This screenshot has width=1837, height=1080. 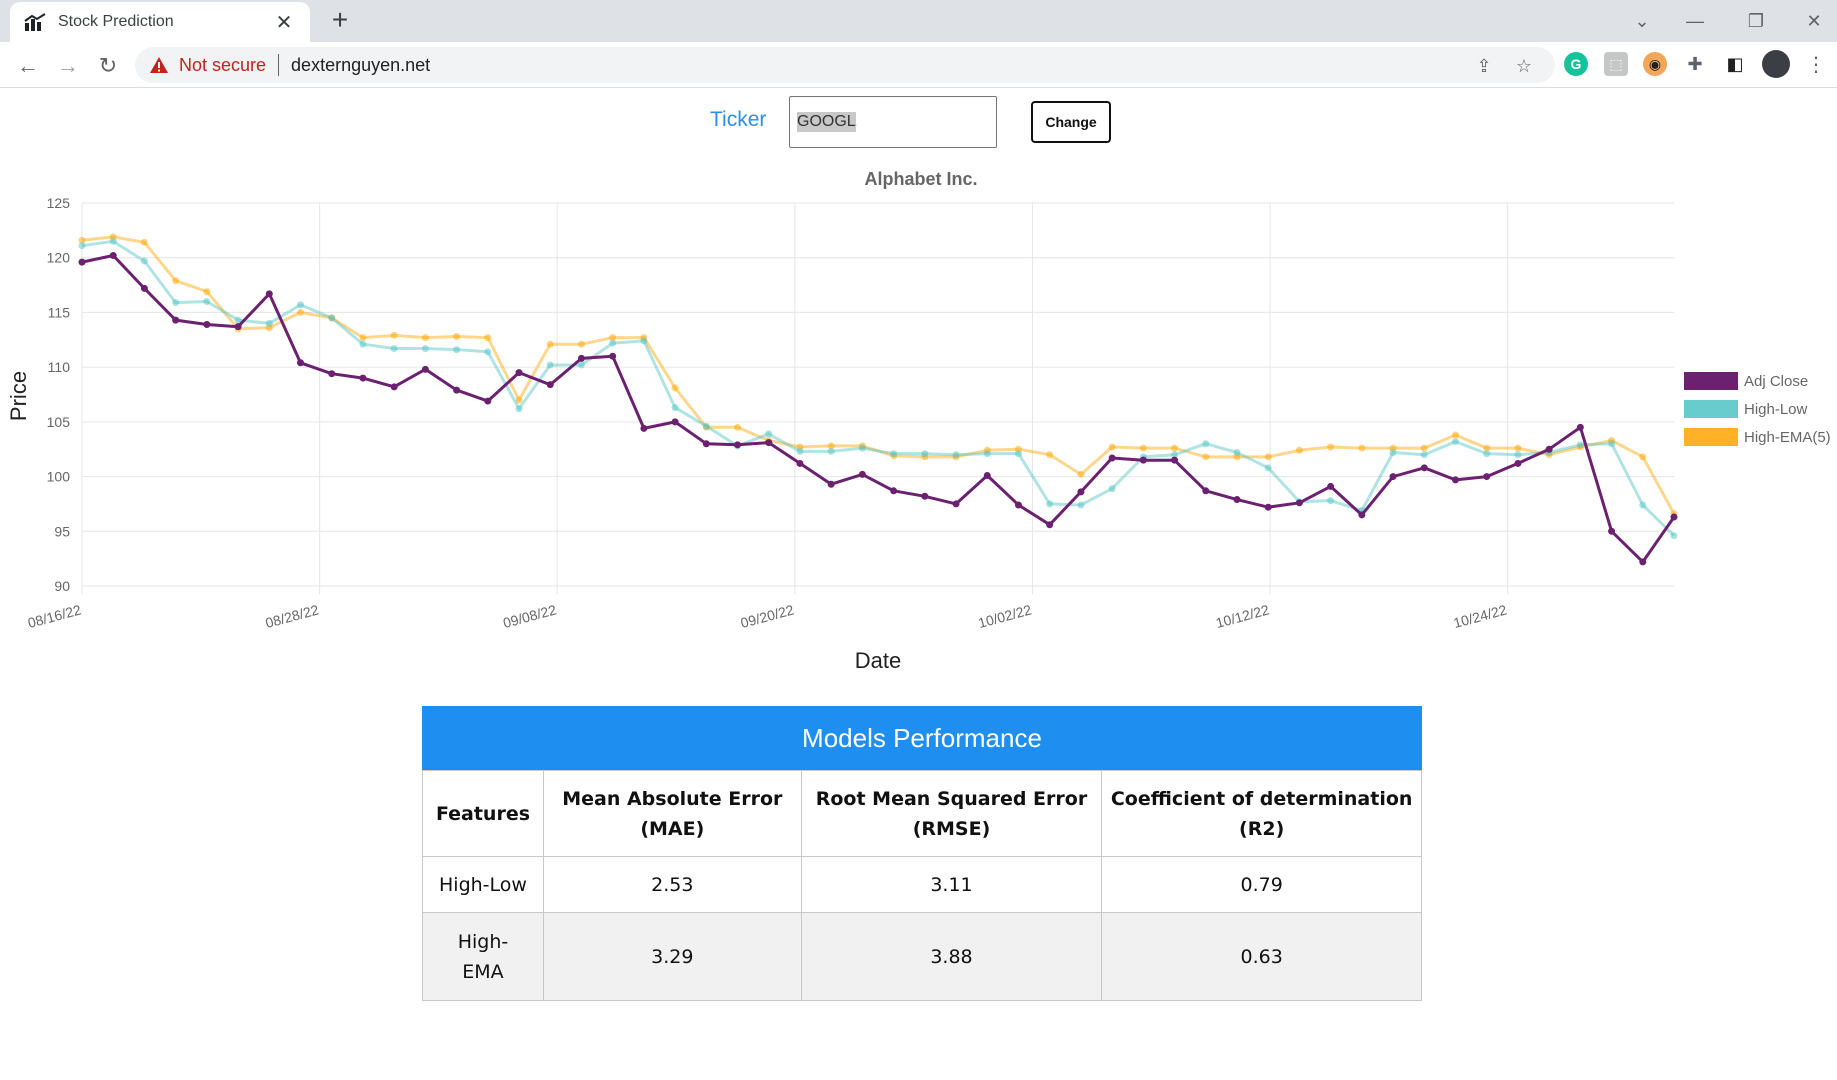 I want to click on x-tick-label: 09/08/22, so click(x=529, y=616).